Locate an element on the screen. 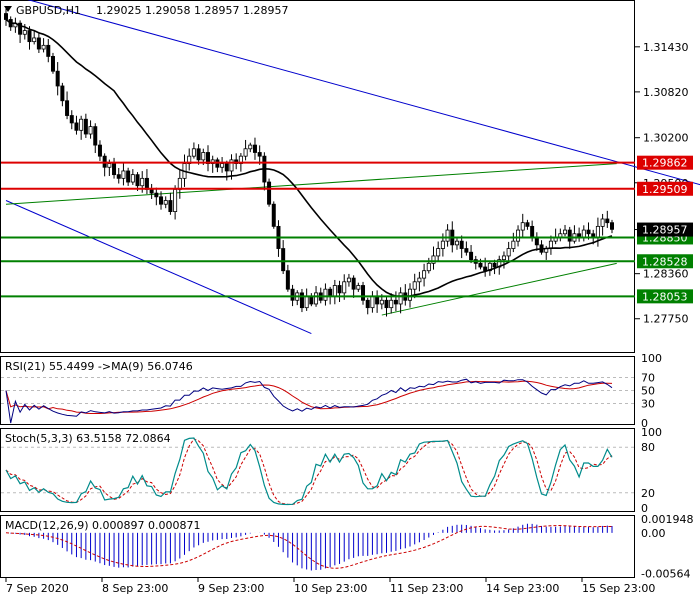 This screenshot has height=600, width=700. macd-panel is located at coordinates (317, 546).